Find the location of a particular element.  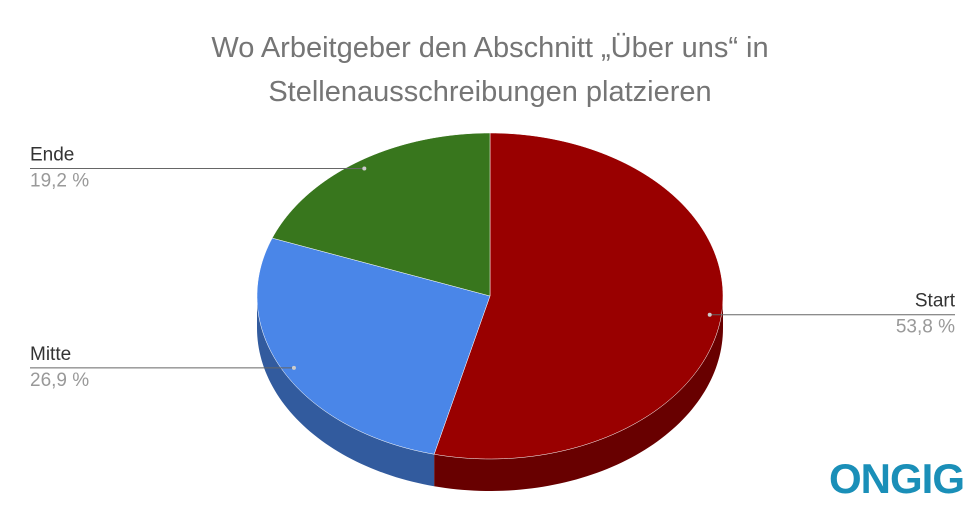

logo: ONGIG is located at coordinates (896, 478).